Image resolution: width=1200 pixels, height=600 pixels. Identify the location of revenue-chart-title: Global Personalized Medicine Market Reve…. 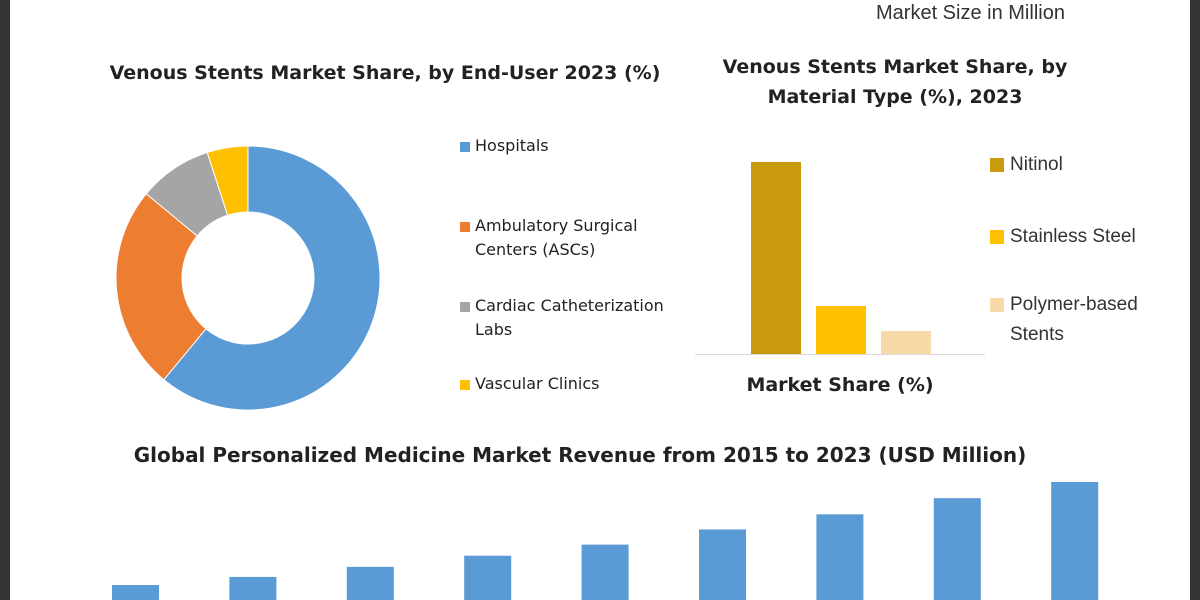
(580, 455).